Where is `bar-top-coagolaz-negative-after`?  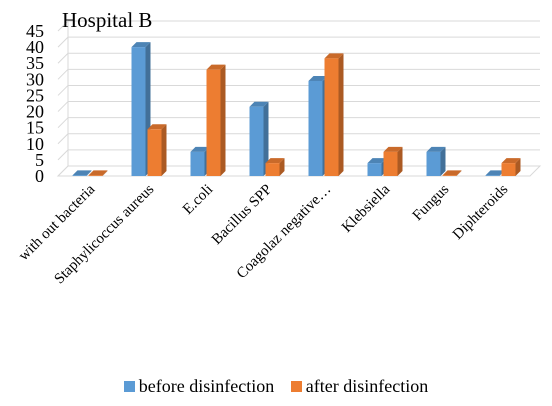 bar-top-coagolaz-negative-after is located at coordinates (334, 56).